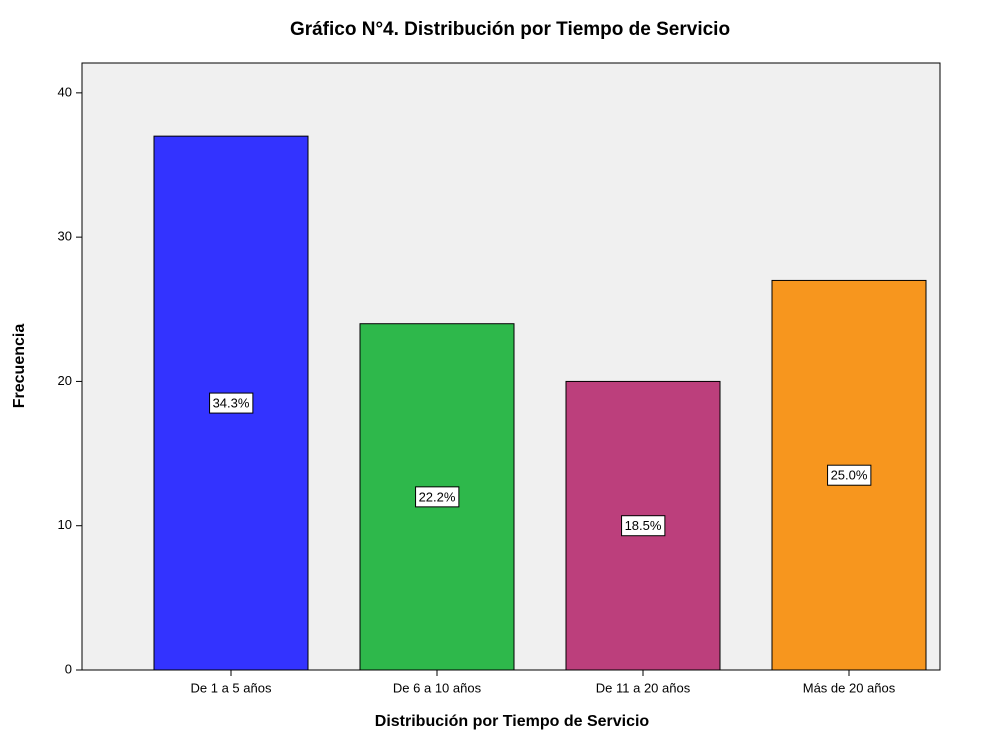  What do you see at coordinates (849, 687) in the screenshot?
I see `x-tick-label: Más de 20 años` at bounding box center [849, 687].